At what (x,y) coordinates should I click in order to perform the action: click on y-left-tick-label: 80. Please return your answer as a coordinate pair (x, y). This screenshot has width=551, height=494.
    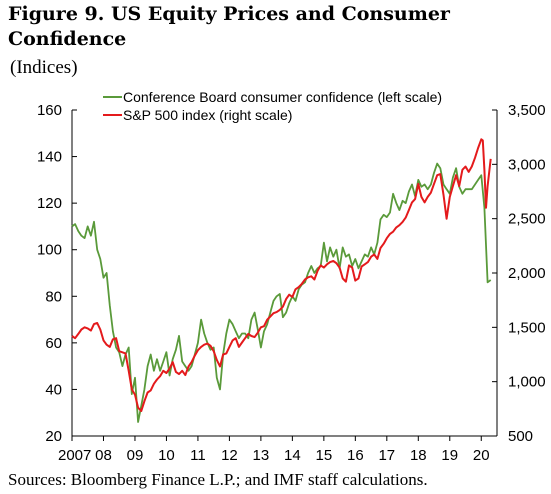
    Looking at the image, I should click on (53, 296).